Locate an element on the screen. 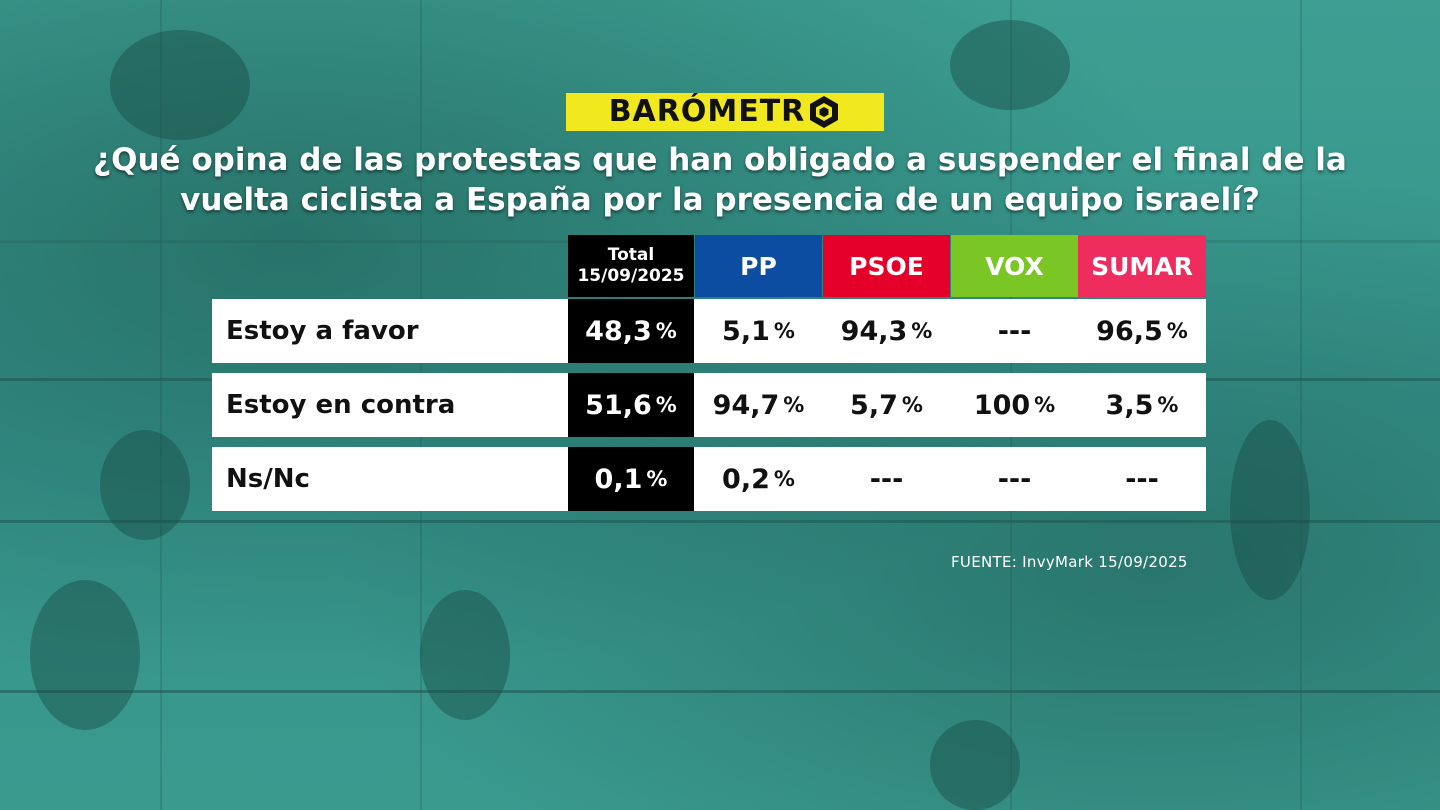  column-header-total: Total 15/09/2025 is located at coordinates (631, 266).